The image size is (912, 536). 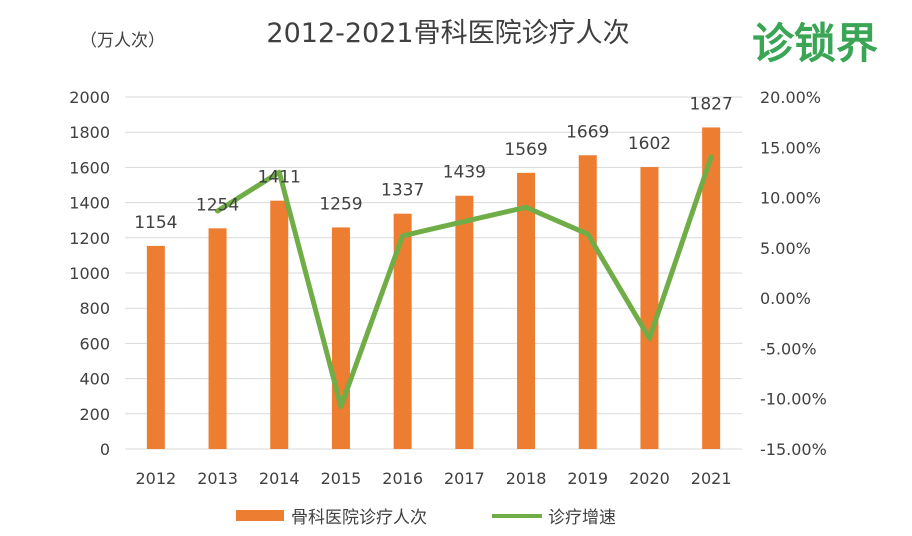 What do you see at coordinates (94, 414) in the screenshot?
I see `left-tick-label: 200` at bounding box center [94, 414].